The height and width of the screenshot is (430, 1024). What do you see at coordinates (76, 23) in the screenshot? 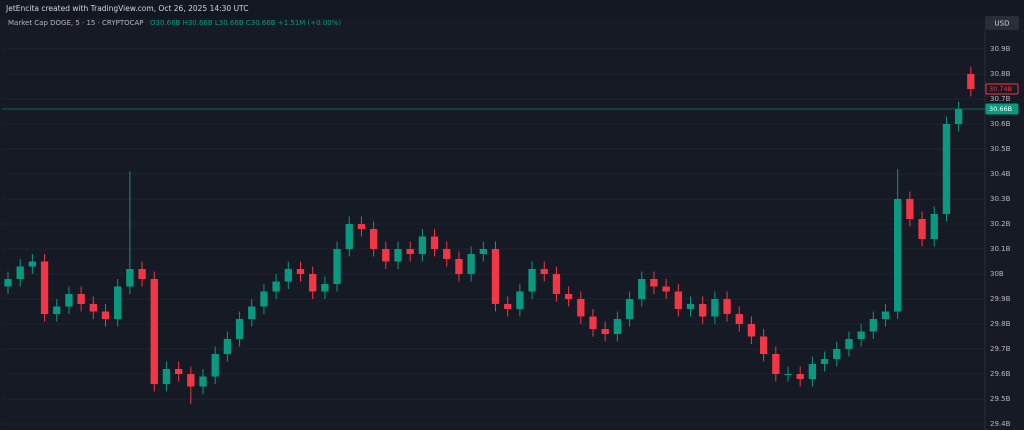
I see `legend-symbol: Market Cap DOGE, 5 · 15 · CRYPTOCAP` at bounding box center [76, 23].